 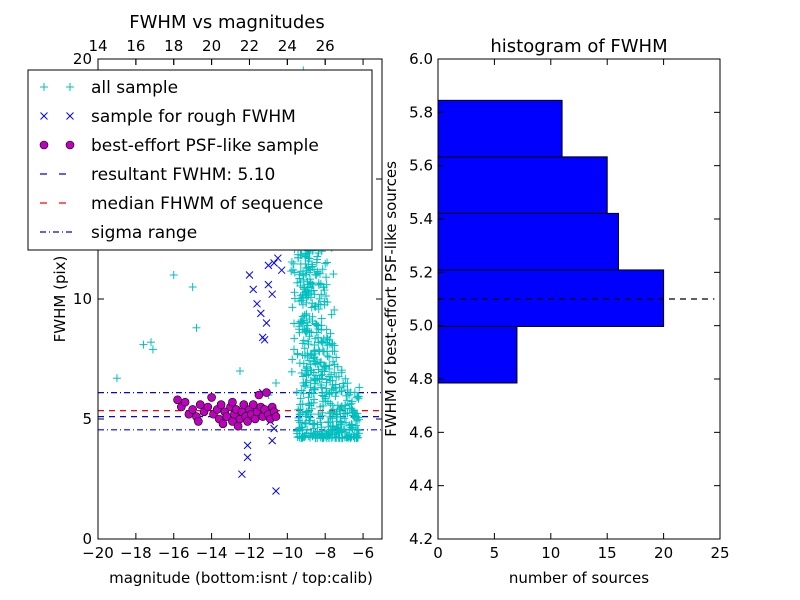 I want to click on histogram-y-tick-label: 4.8, so click(x=421, y=379).